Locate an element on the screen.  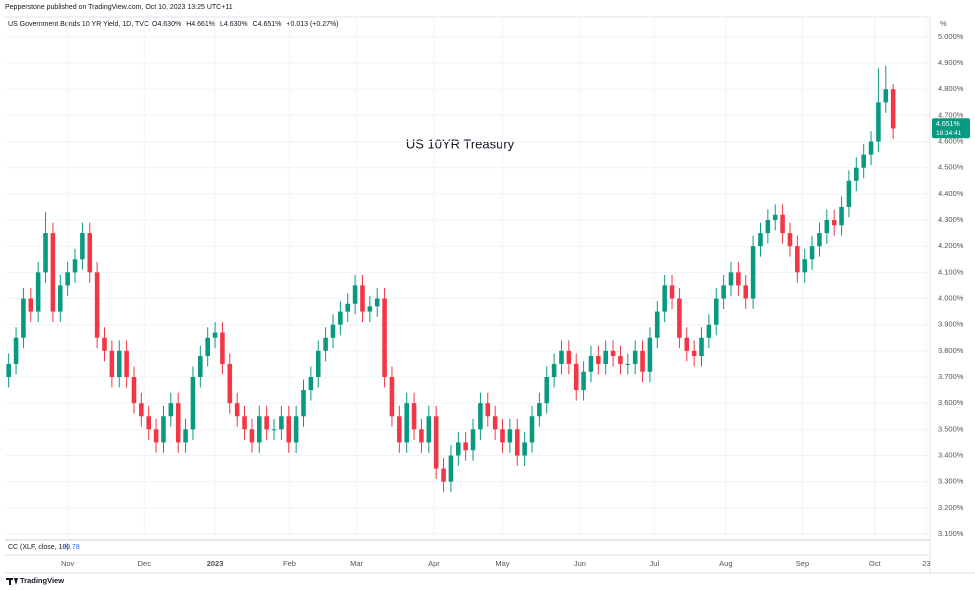
x-tick-label: Nov is located at coordinates (68, 563).